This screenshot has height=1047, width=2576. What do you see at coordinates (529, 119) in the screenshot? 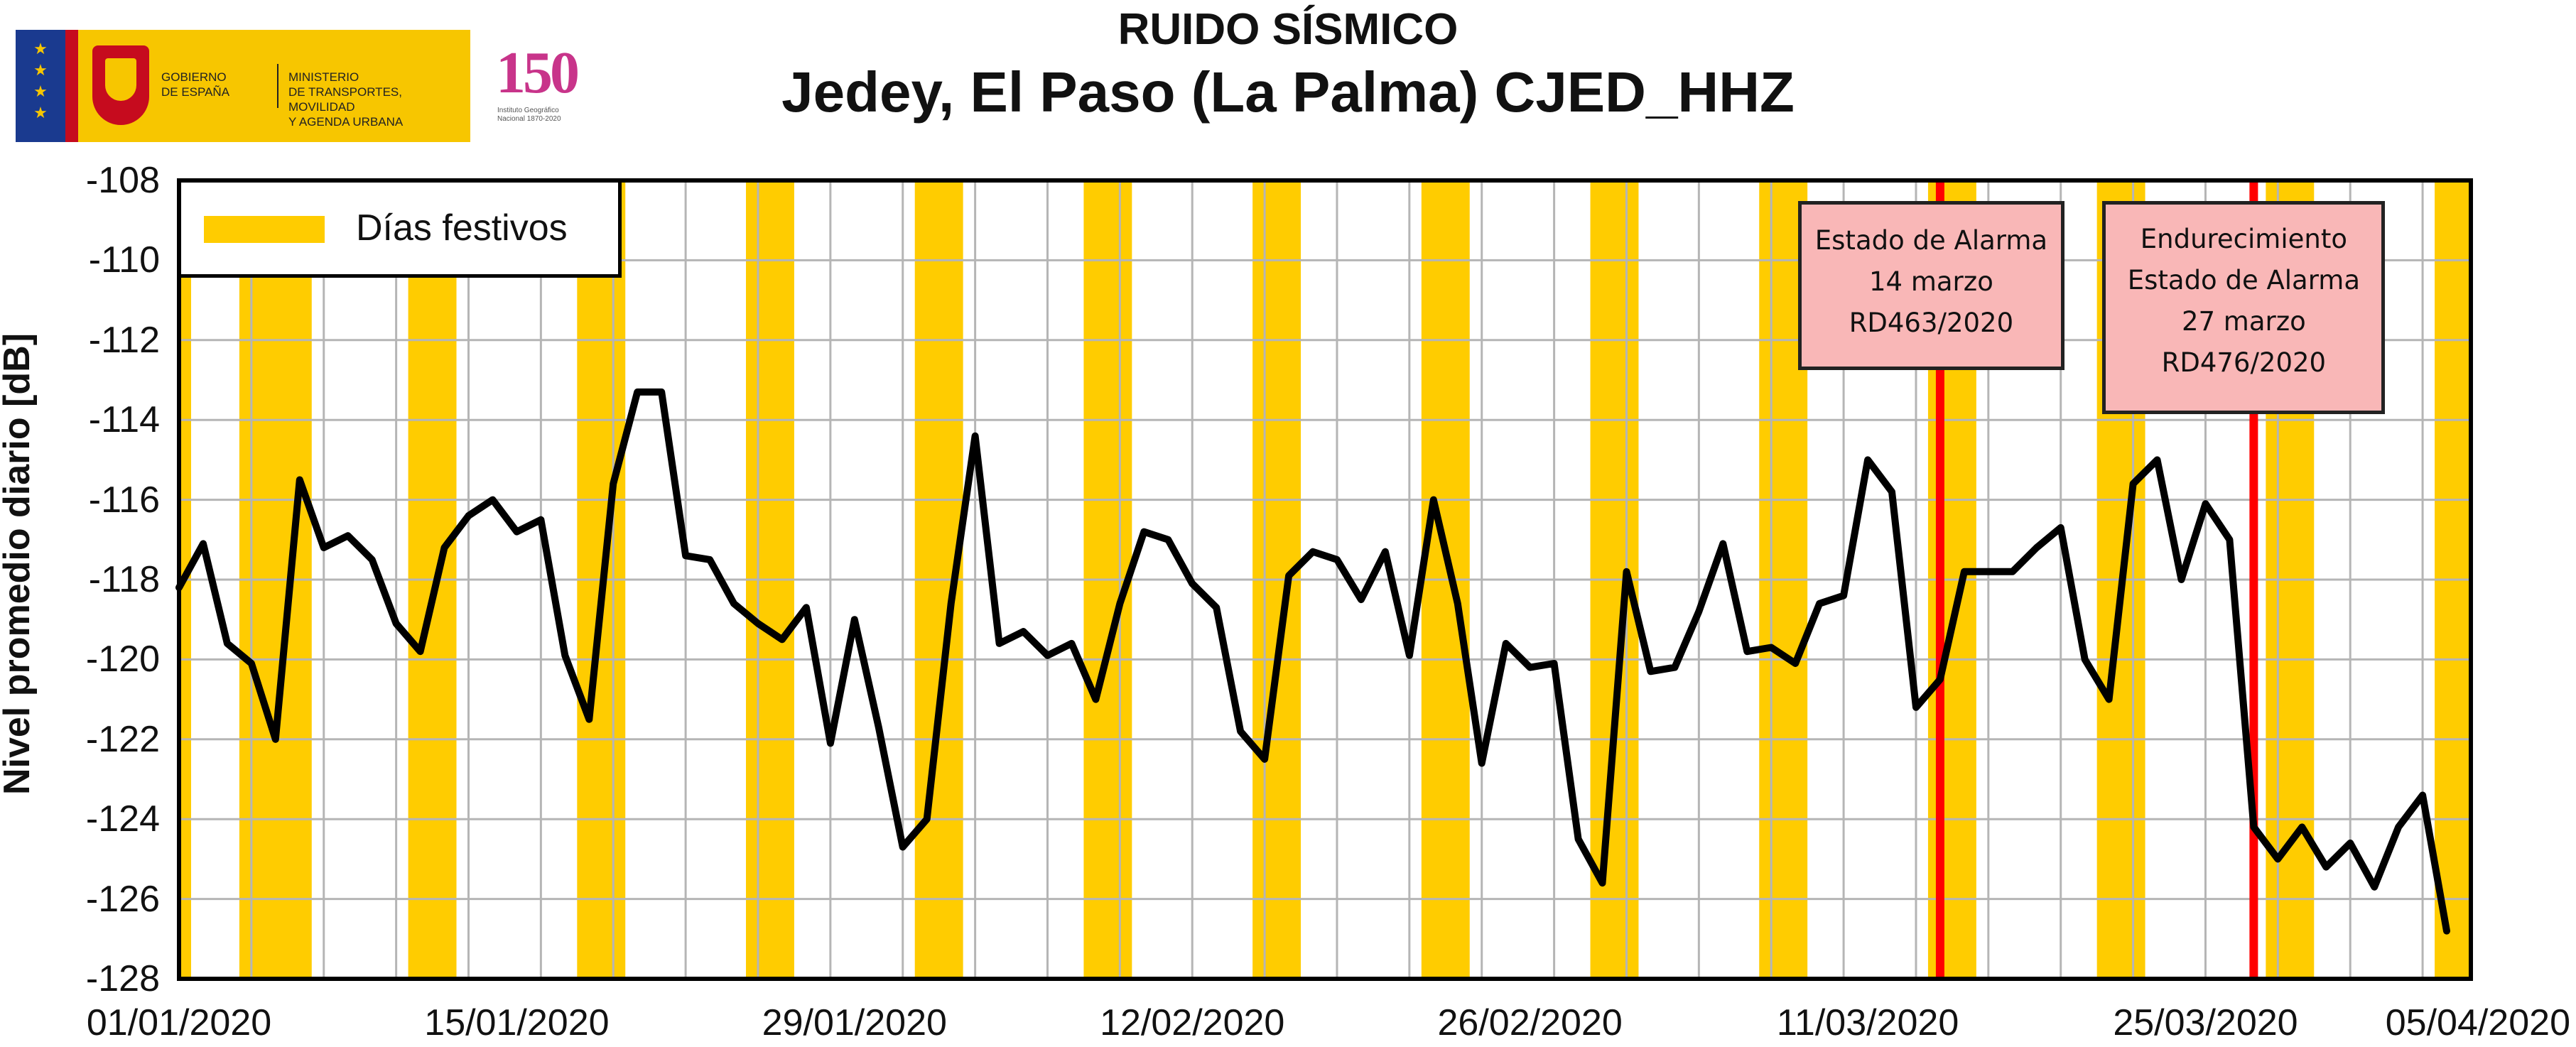
I see `ign-caption-line: Nacional 1870-2020` at bounding box center [529, 119].